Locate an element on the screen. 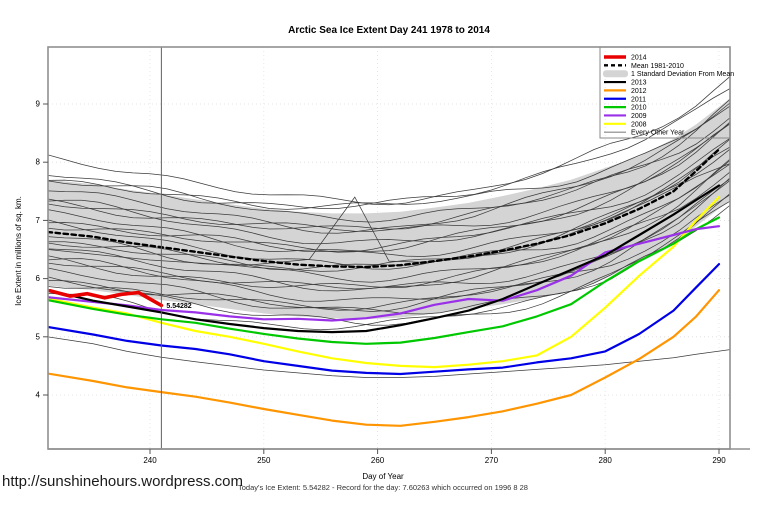  legend-box is located at coordinates (665, 92).